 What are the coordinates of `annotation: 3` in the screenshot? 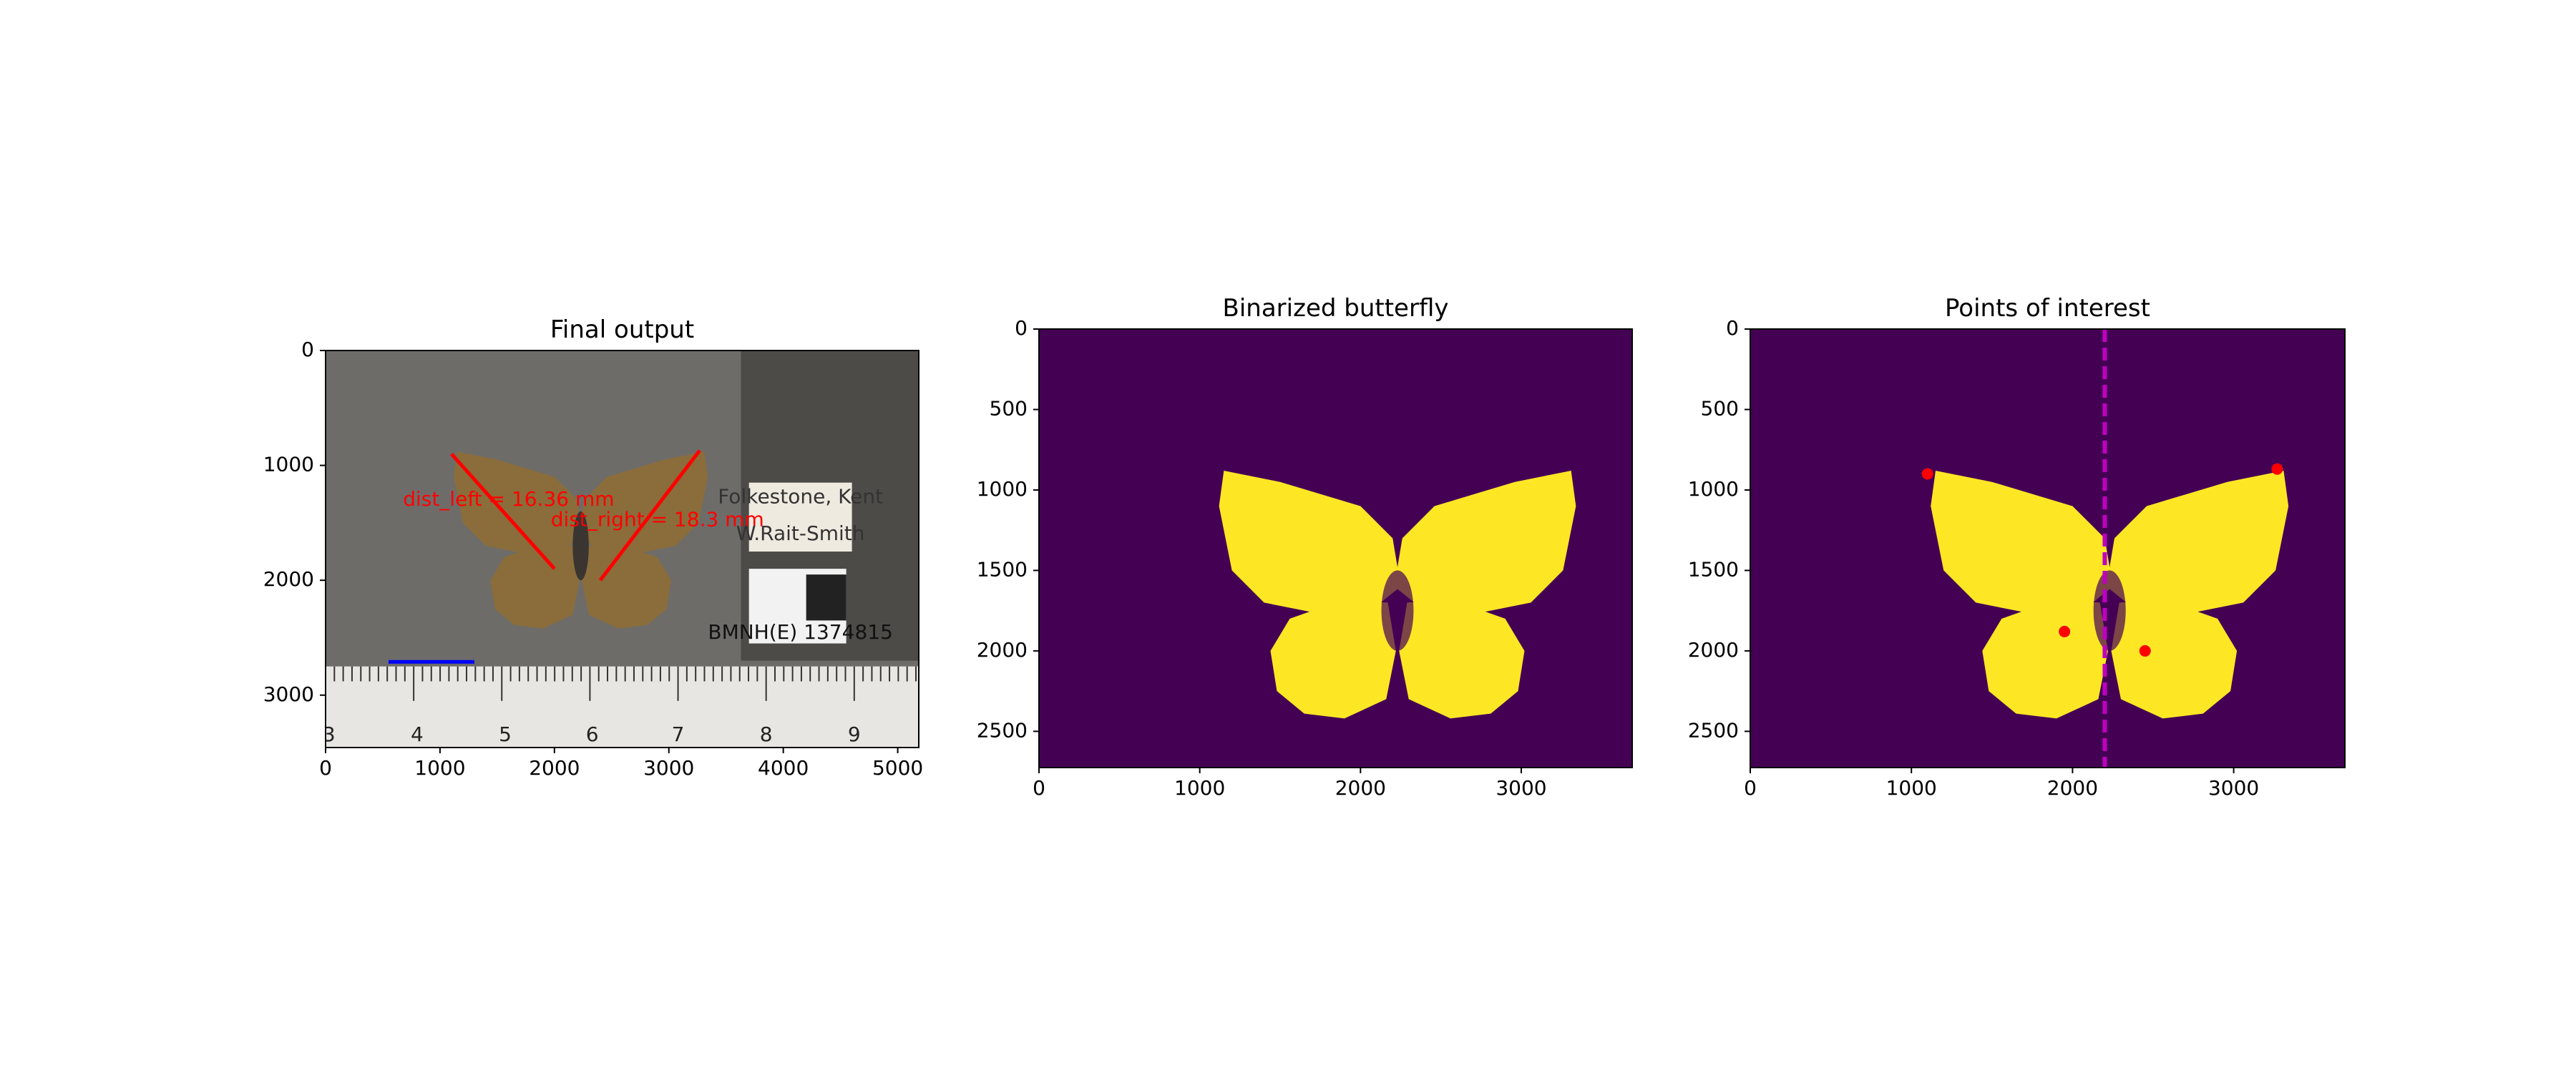 It's located at (329, 734).